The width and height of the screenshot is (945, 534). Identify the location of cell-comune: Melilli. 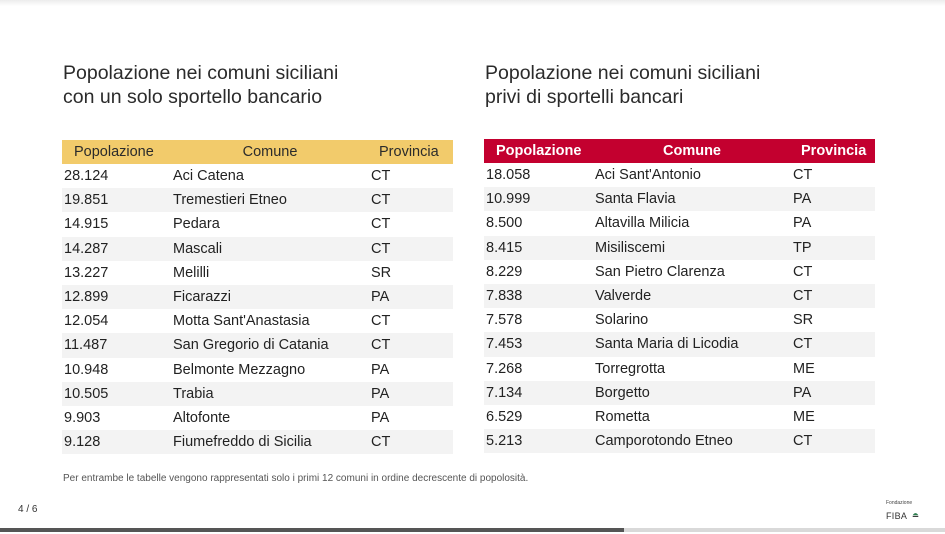
(191, 272).